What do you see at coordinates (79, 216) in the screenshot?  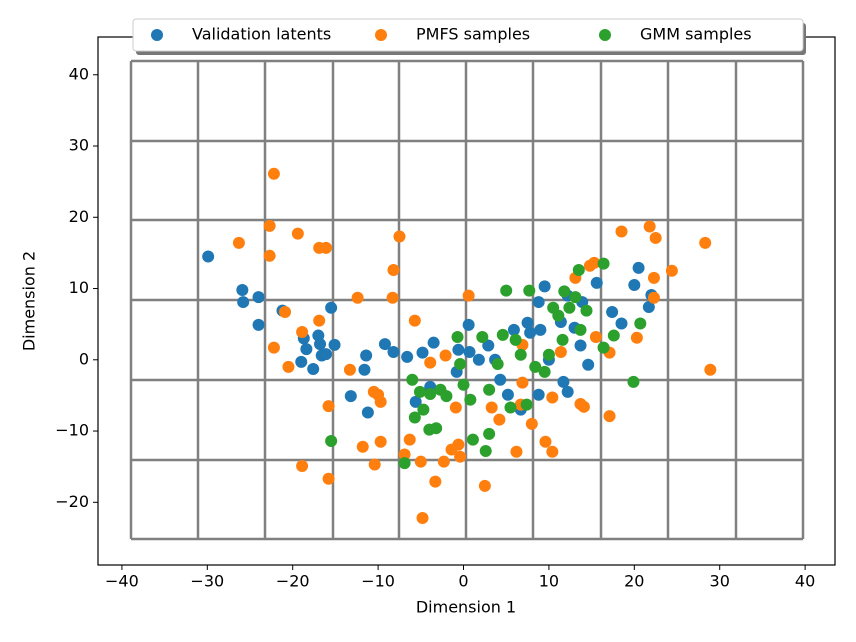 I see `y-tick-label: 20` at bounding box center [79, 216].